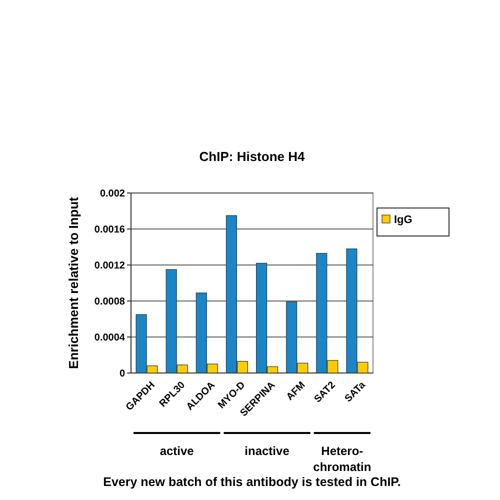 This screenshot has height=500, width=500. What do you see at coordinates (110, 338) in the screenshot?
I see `y-tick-label: 0.0004` at bounding box center [110, 338].